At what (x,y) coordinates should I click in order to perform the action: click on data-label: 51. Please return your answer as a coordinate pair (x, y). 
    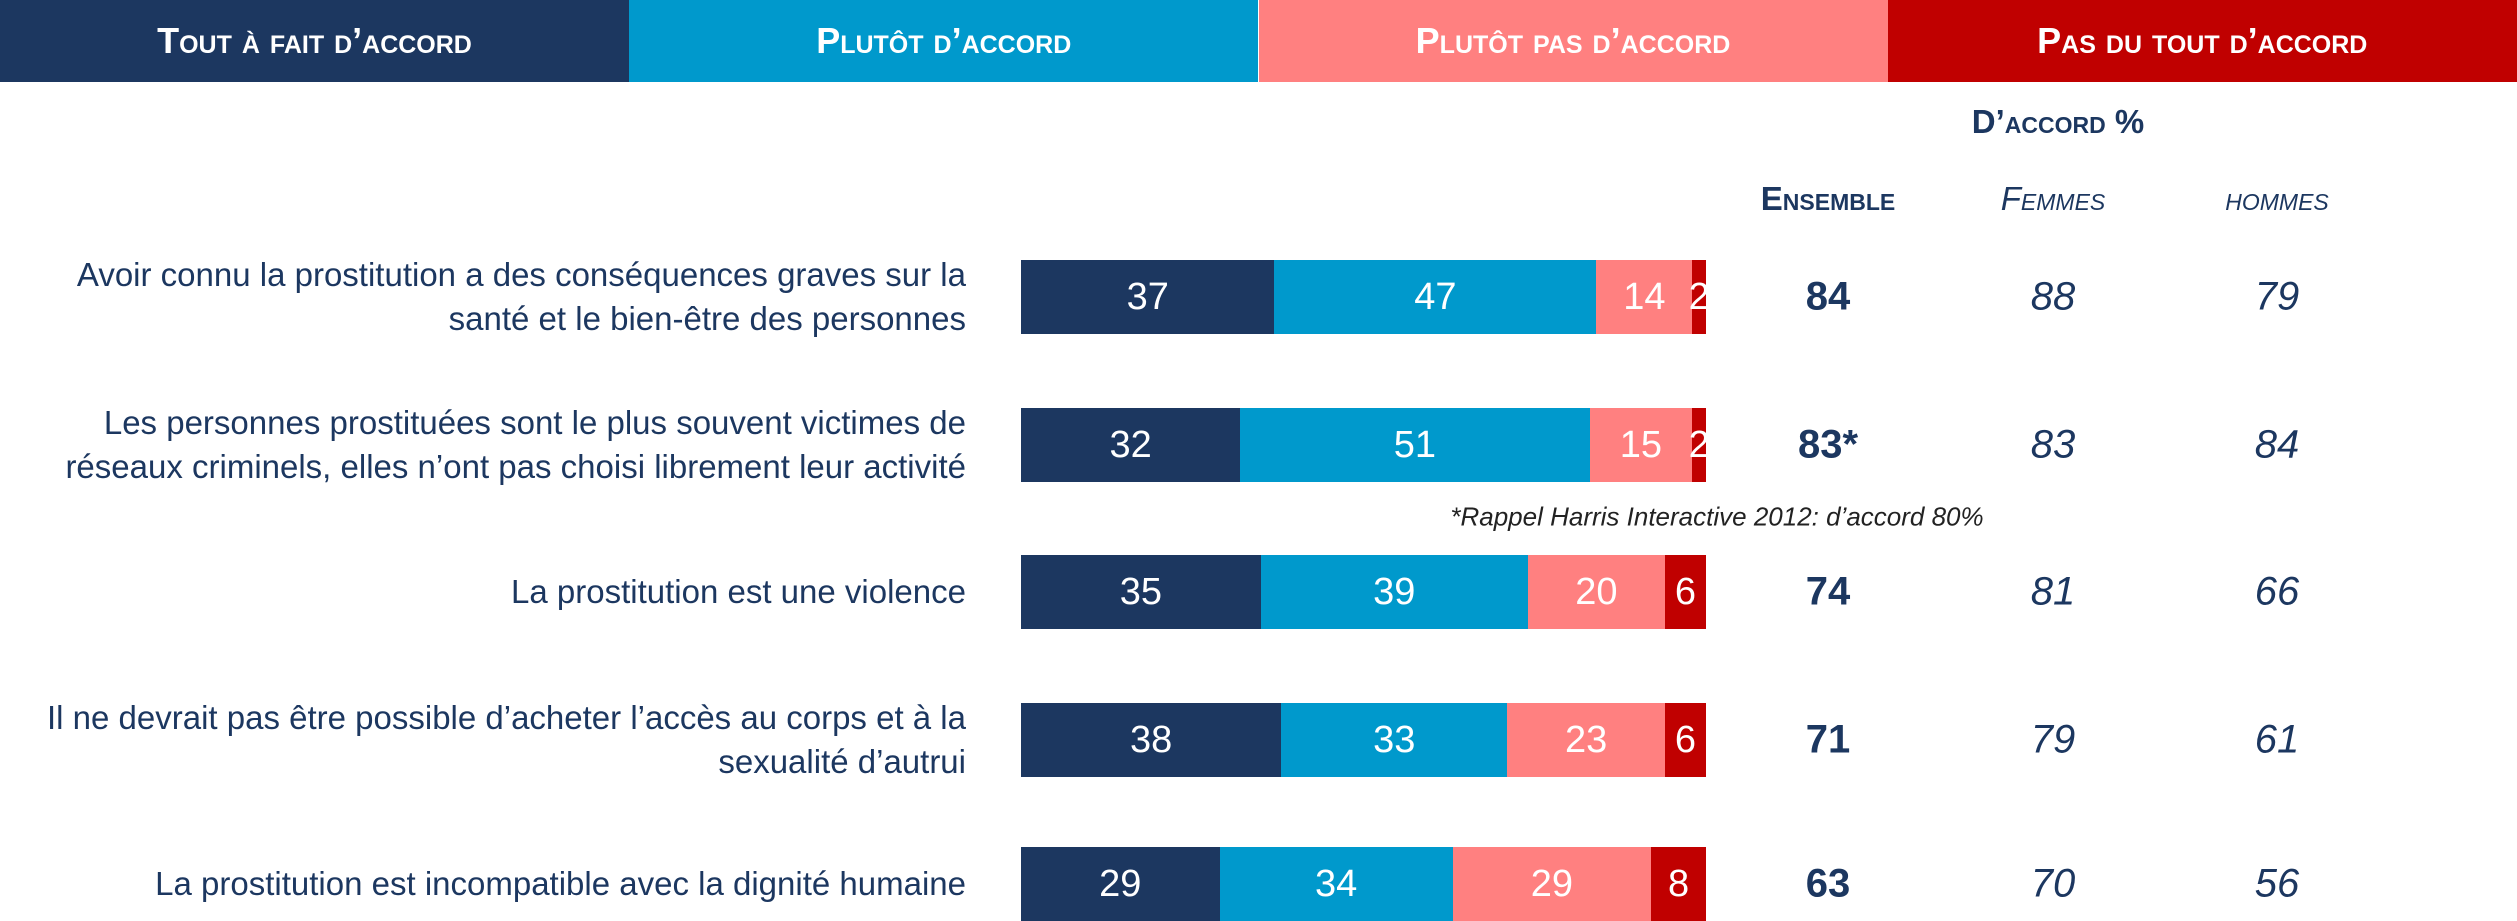
    Looking at the image, I should click on (1414, 444).